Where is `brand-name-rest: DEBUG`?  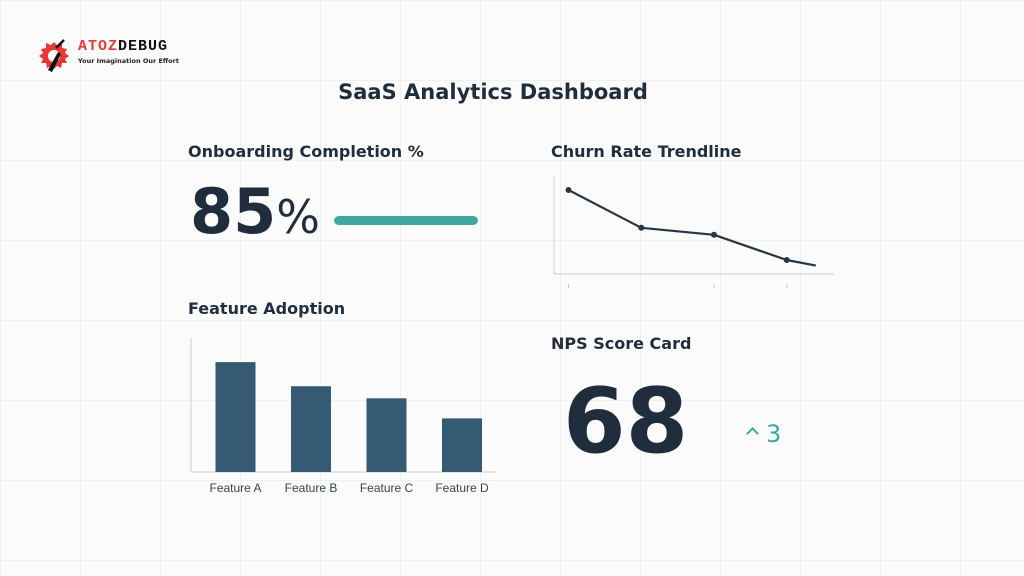 brand-name-rest: DEBUG is located at coordinates (143, 46).